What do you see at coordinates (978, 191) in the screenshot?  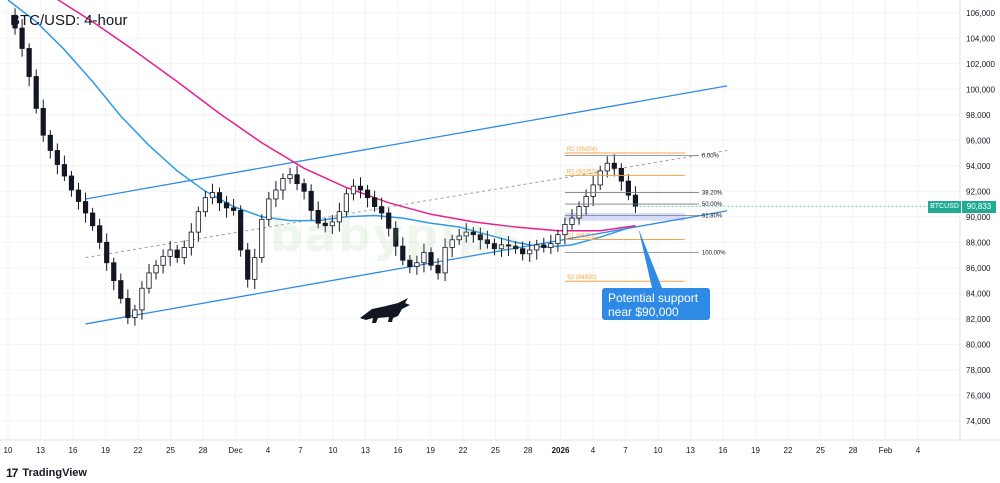 I see `price-tick-label: 92,000` at bounding box center [978, 191].